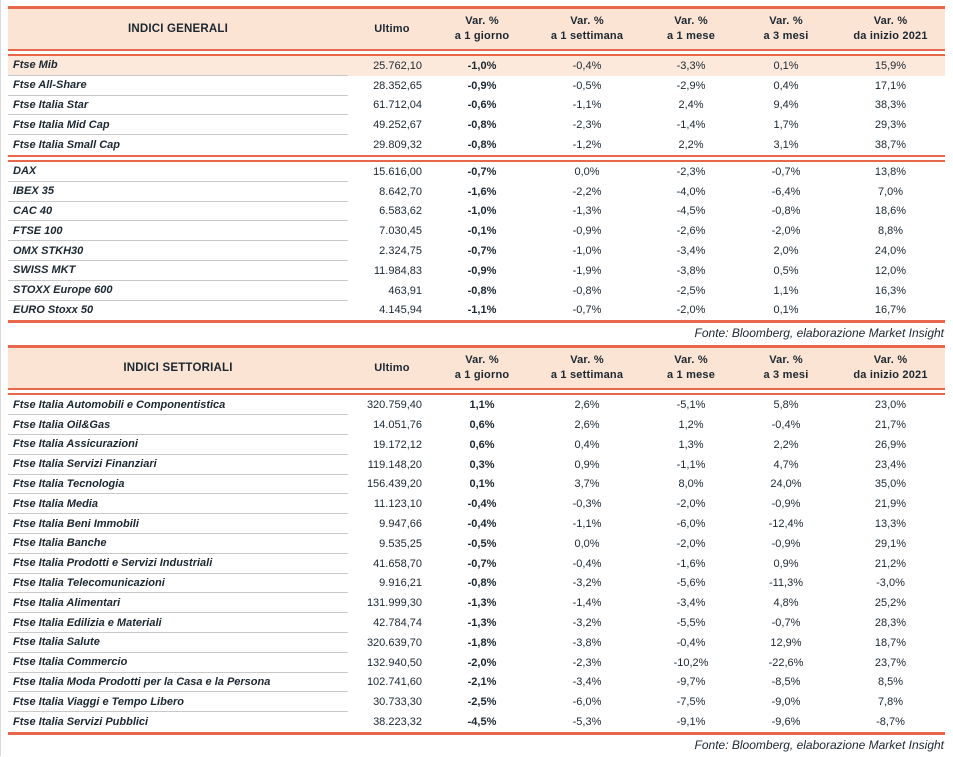 The image size is (953, 757). What do you see at coordinates (890, 524) in the screenshot?
I see `var-ytd-2021: 13,3%` at bounding box center [890, 524].